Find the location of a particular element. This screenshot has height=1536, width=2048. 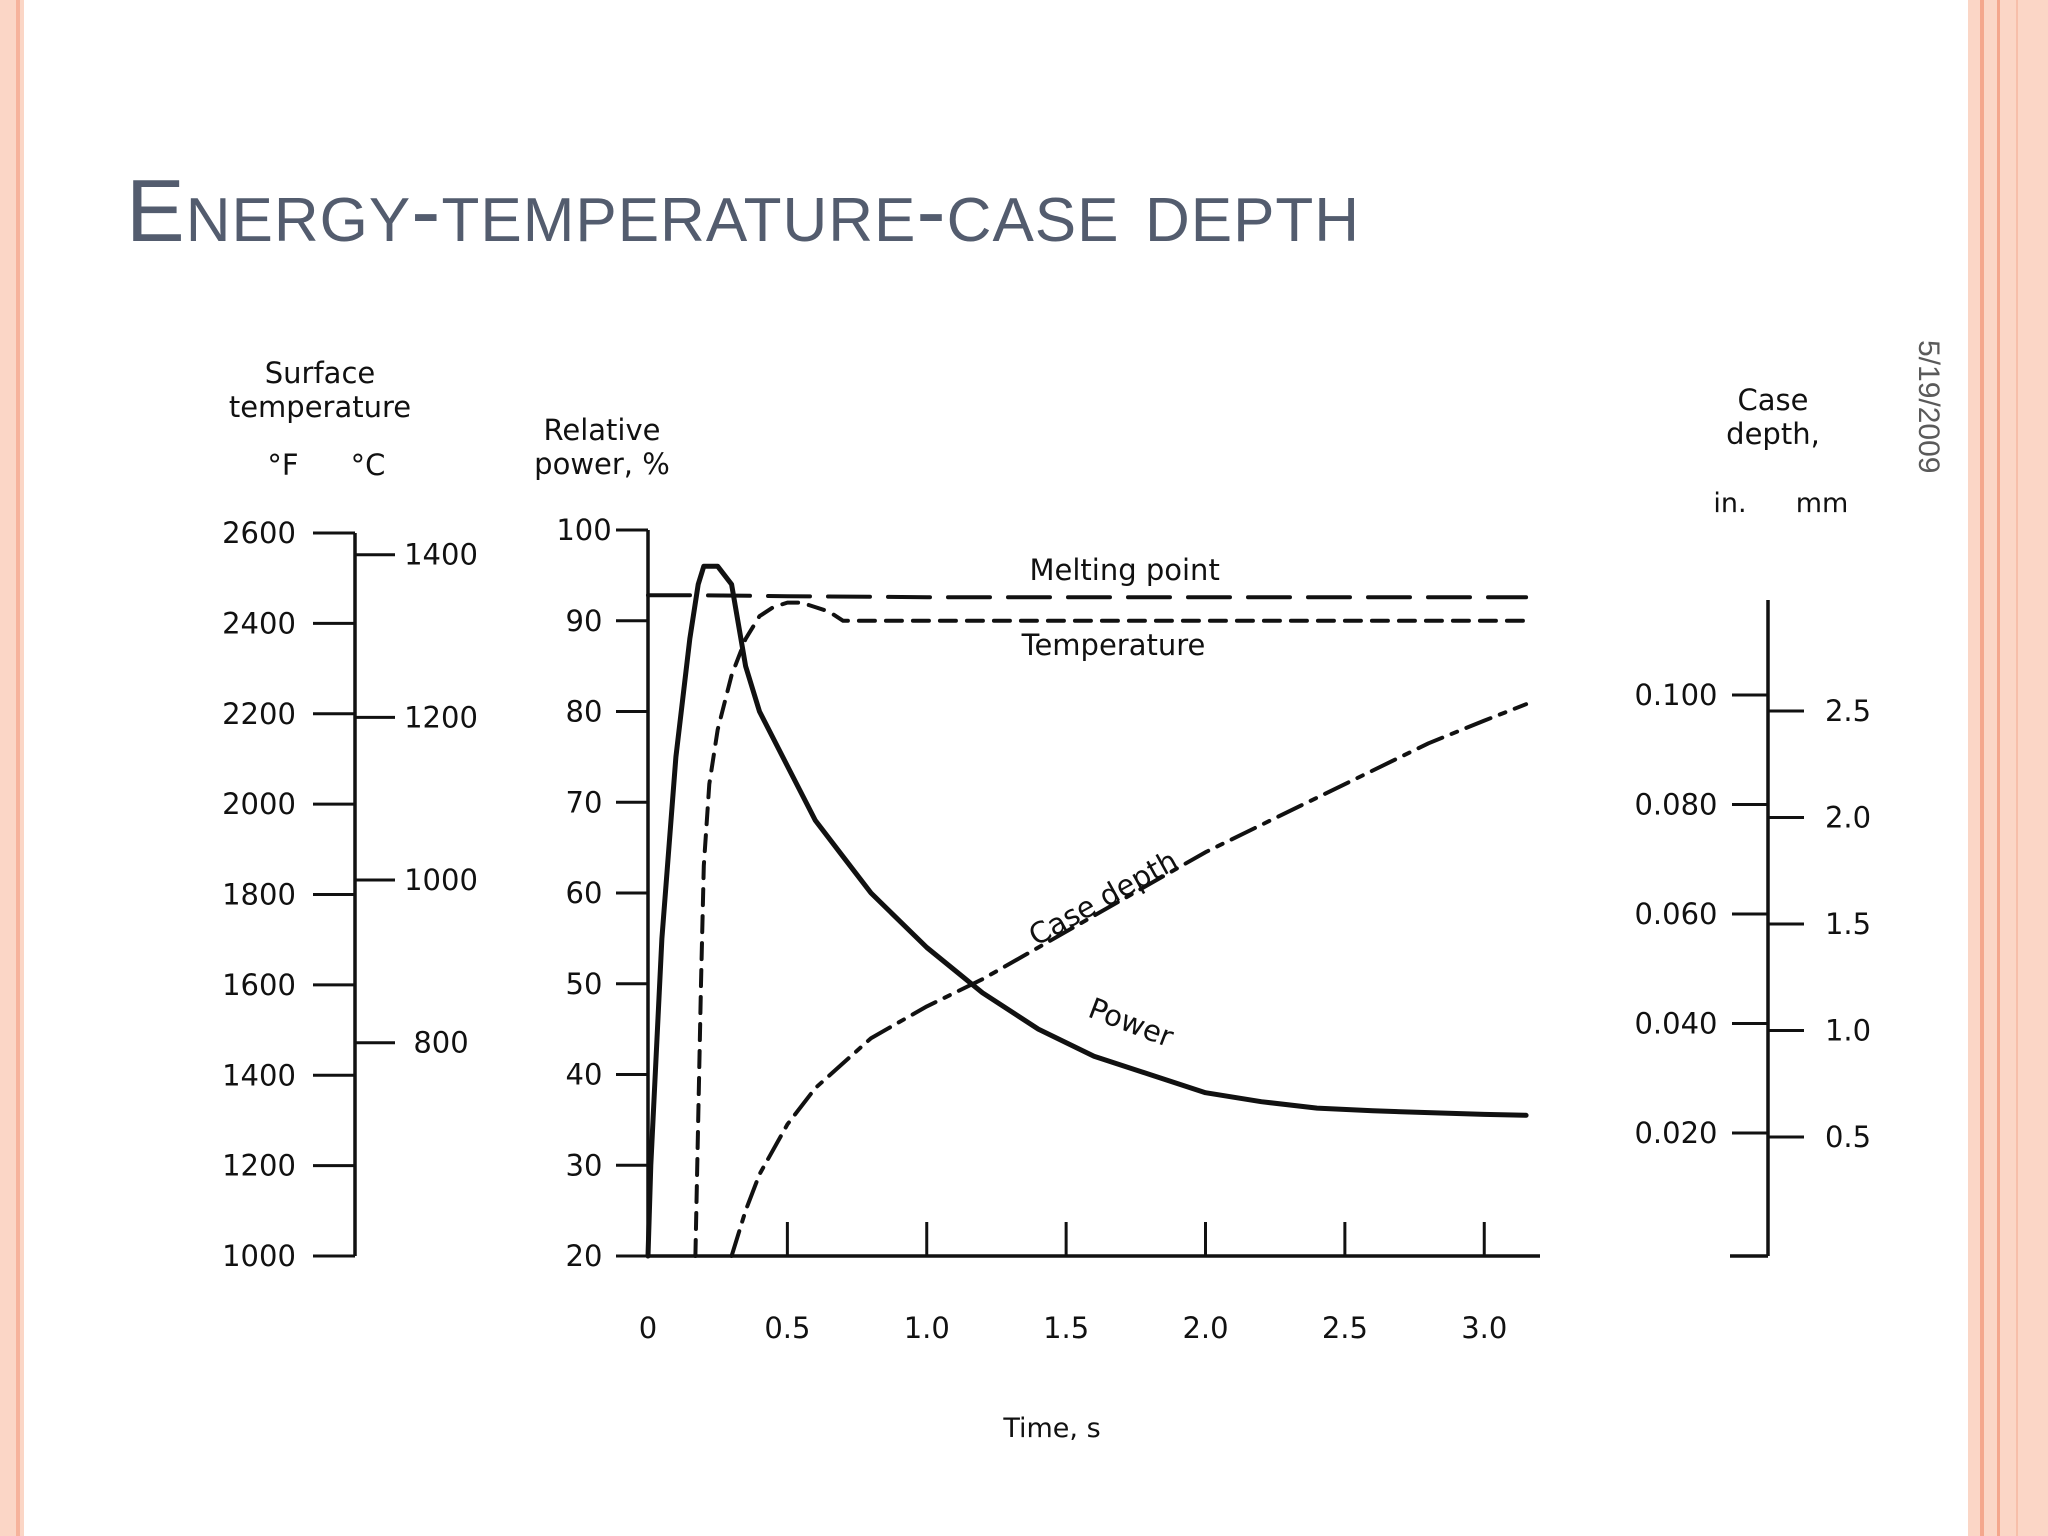

surface-temperature-label-line2: temperature is located at coordinates (320, 407).